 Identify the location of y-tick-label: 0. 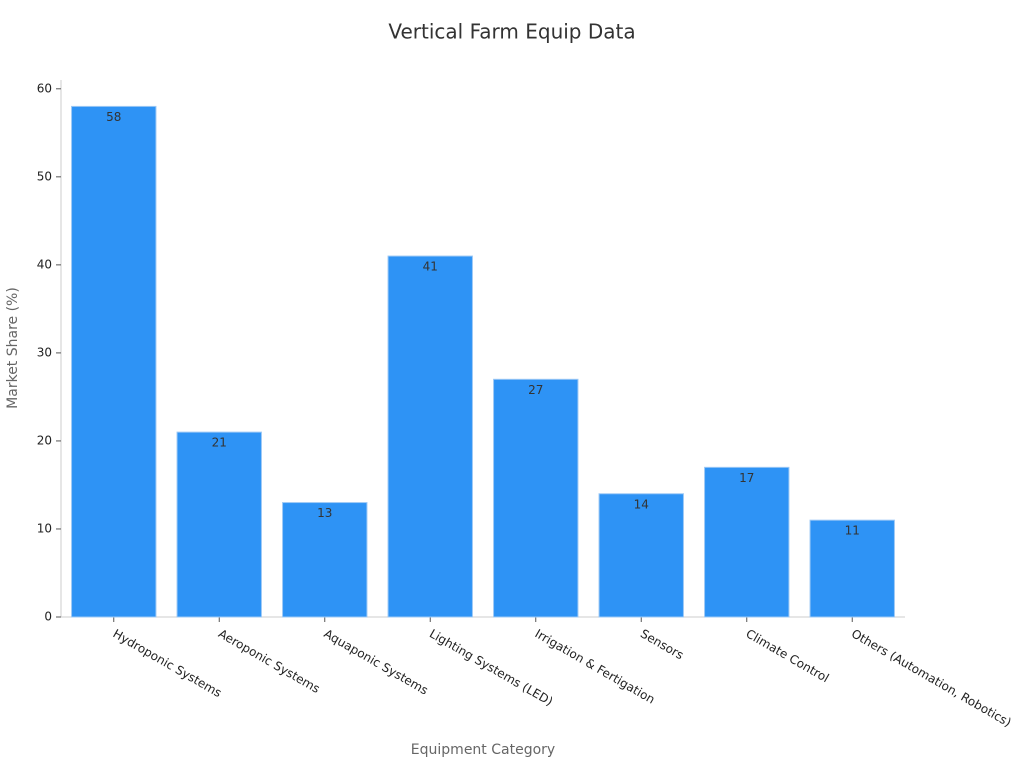
(48, 617).